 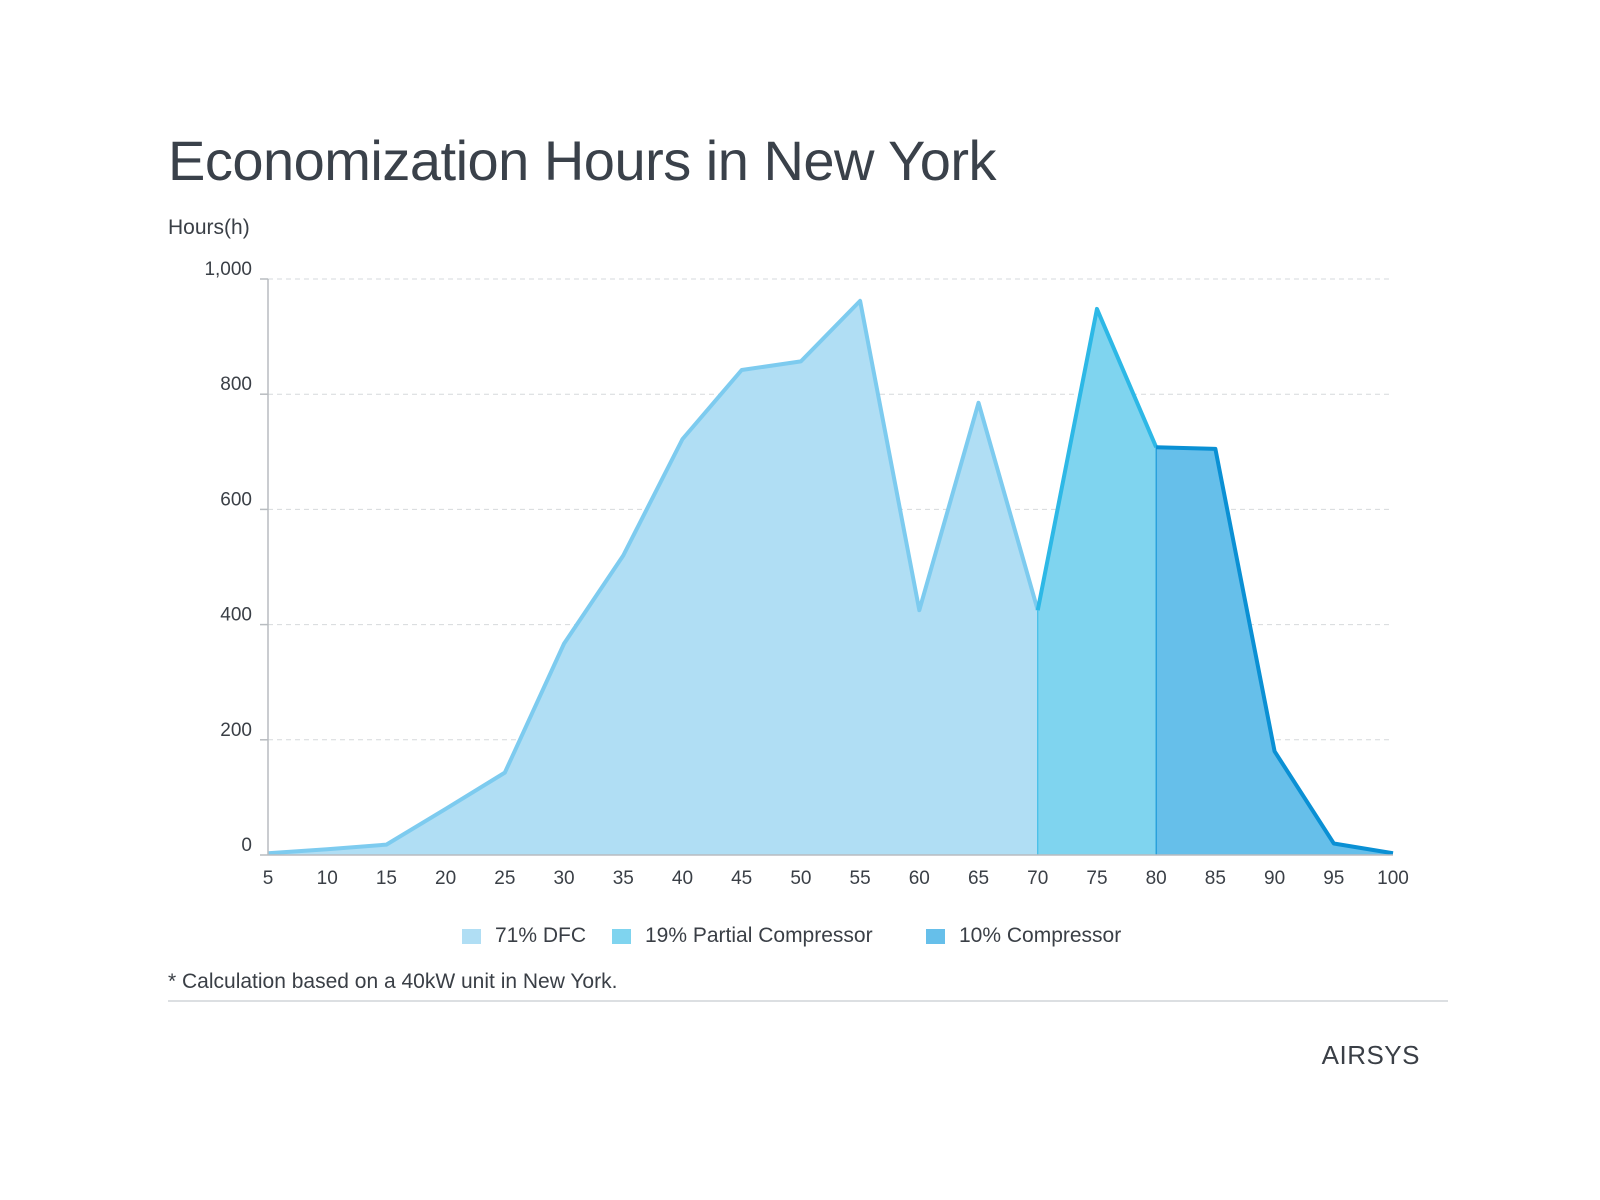 I want to click on legend-item-compressor: 10% Compressor, so click(x=1023, y=936).